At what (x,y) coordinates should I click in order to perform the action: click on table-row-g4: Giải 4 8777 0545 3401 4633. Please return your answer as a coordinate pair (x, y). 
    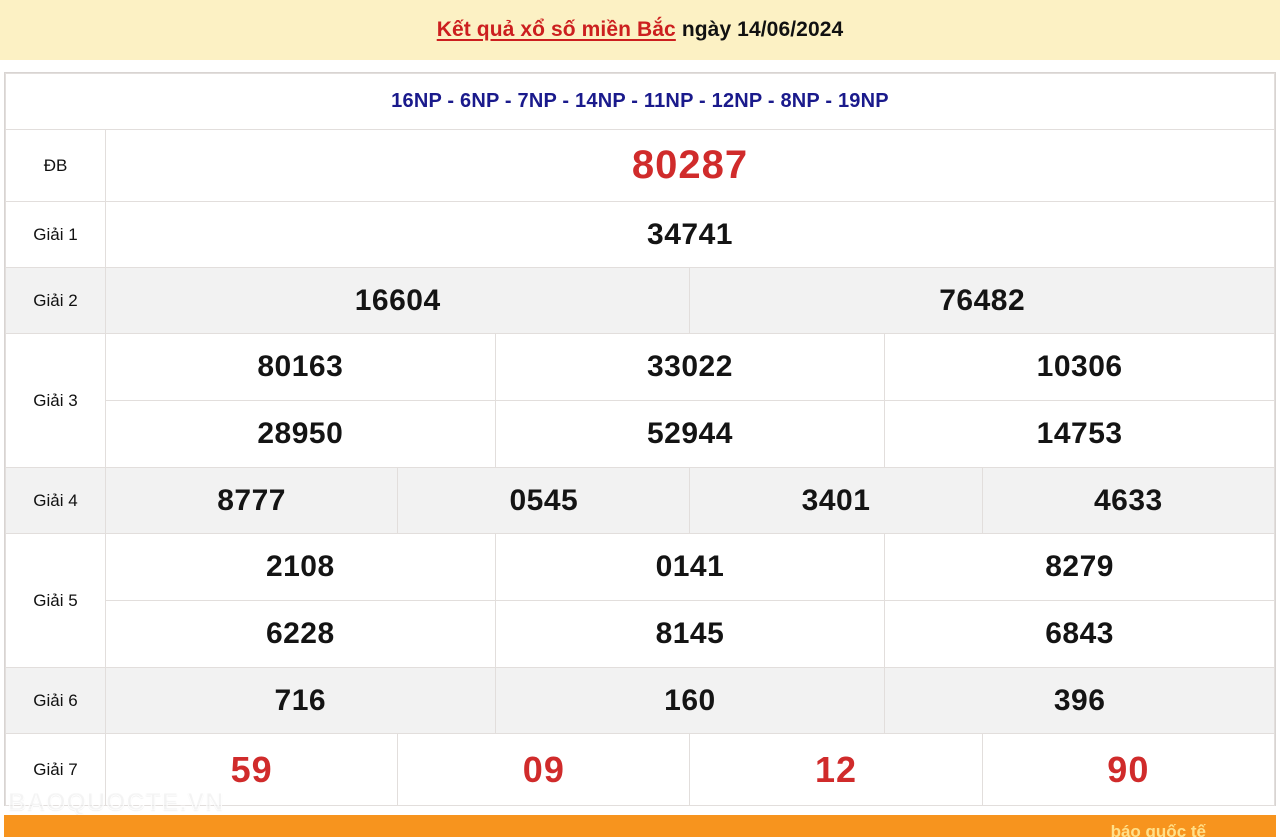
    Looking at the image, I should click on (640, 500).